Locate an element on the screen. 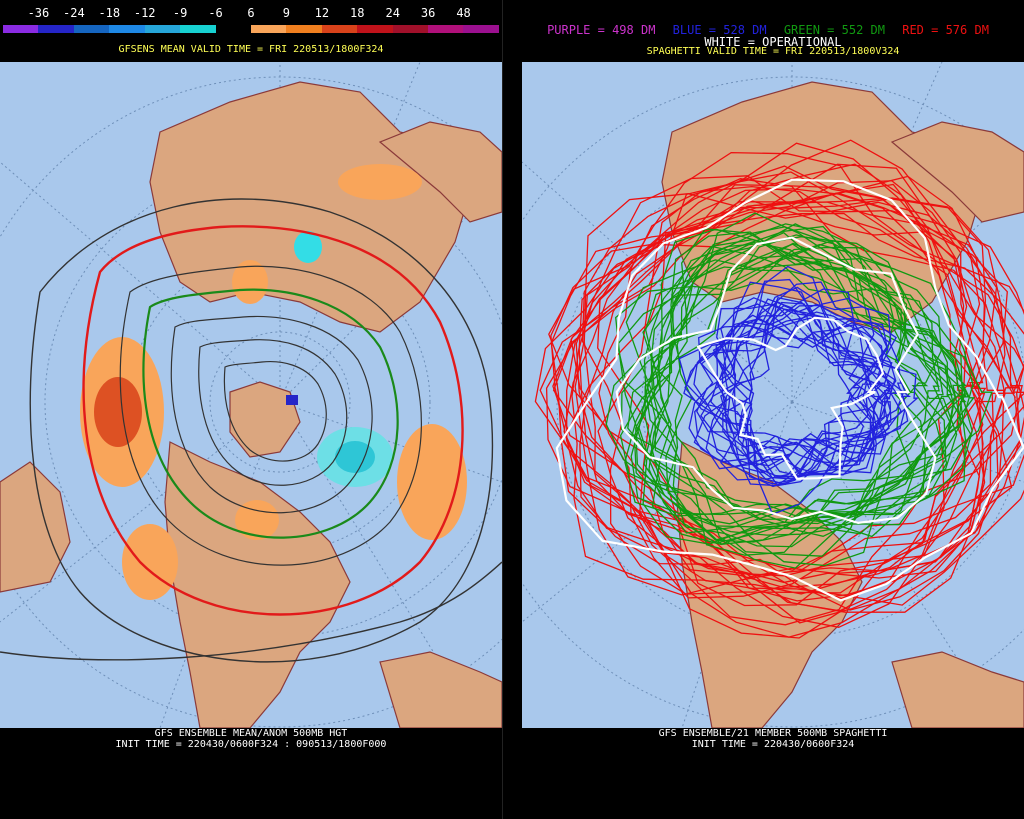 The image size is (1024, 819). asia-west-landmass is located at coordinates (35, 527).